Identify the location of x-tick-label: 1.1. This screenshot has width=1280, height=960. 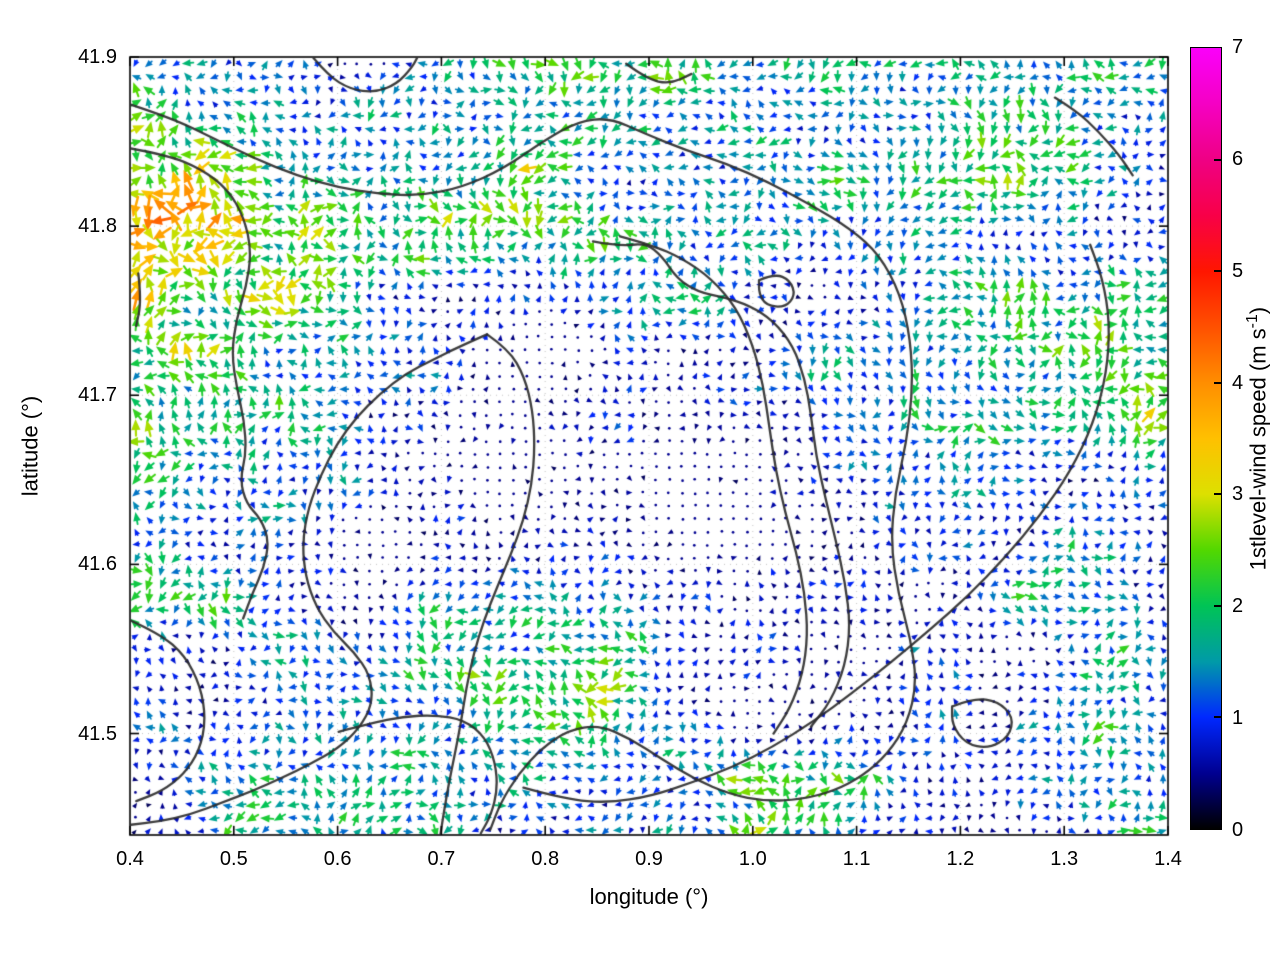
(856, 859).